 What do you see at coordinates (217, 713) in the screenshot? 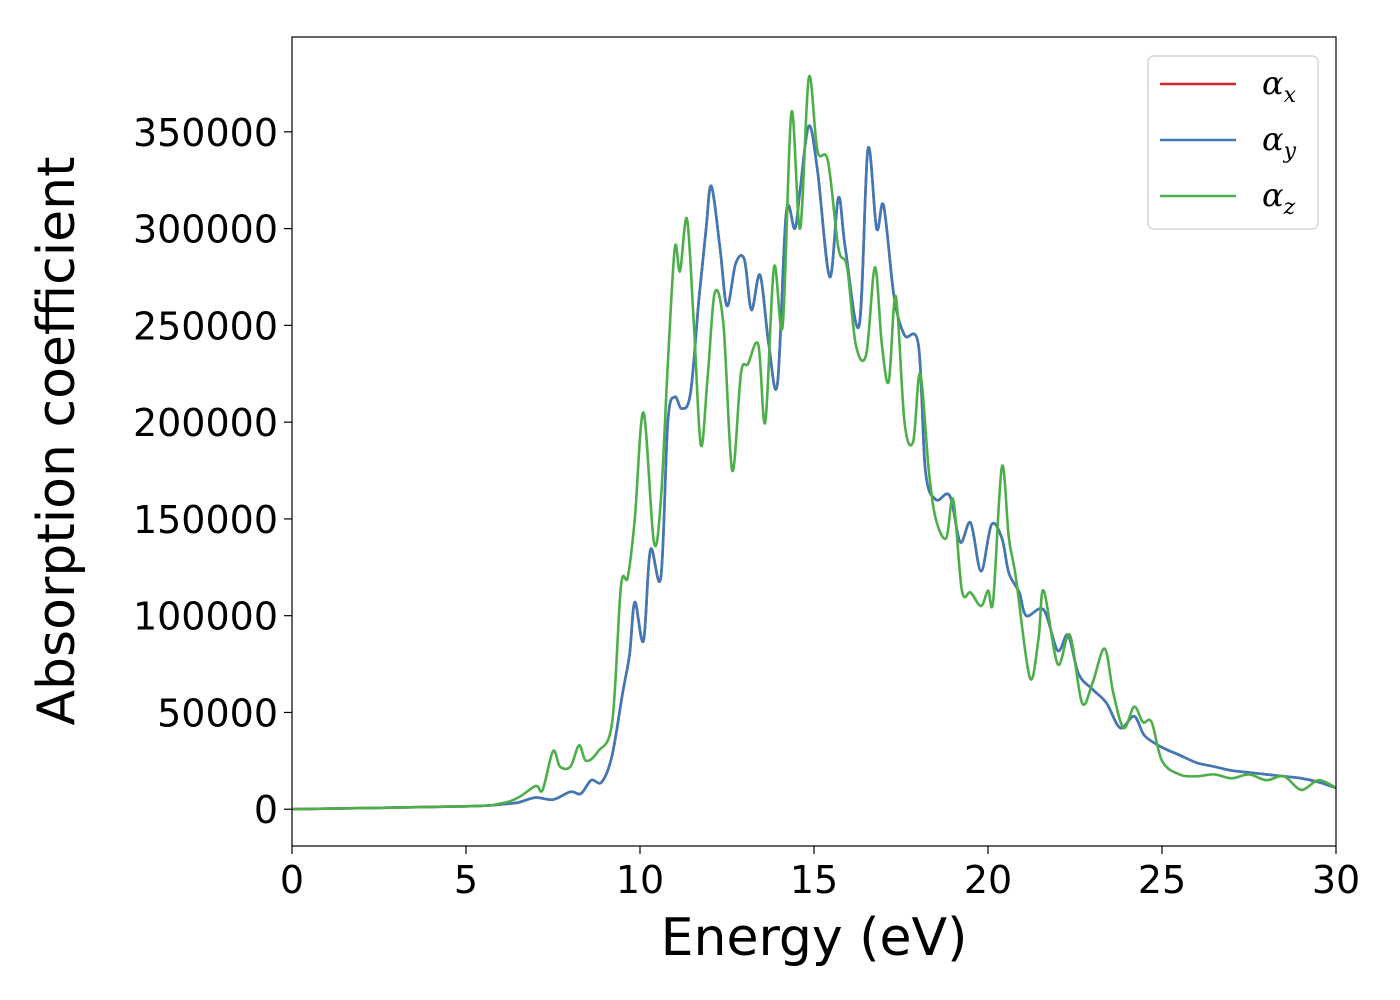
I see `y-tick-label: 50000` at bounding box center [217, 713].